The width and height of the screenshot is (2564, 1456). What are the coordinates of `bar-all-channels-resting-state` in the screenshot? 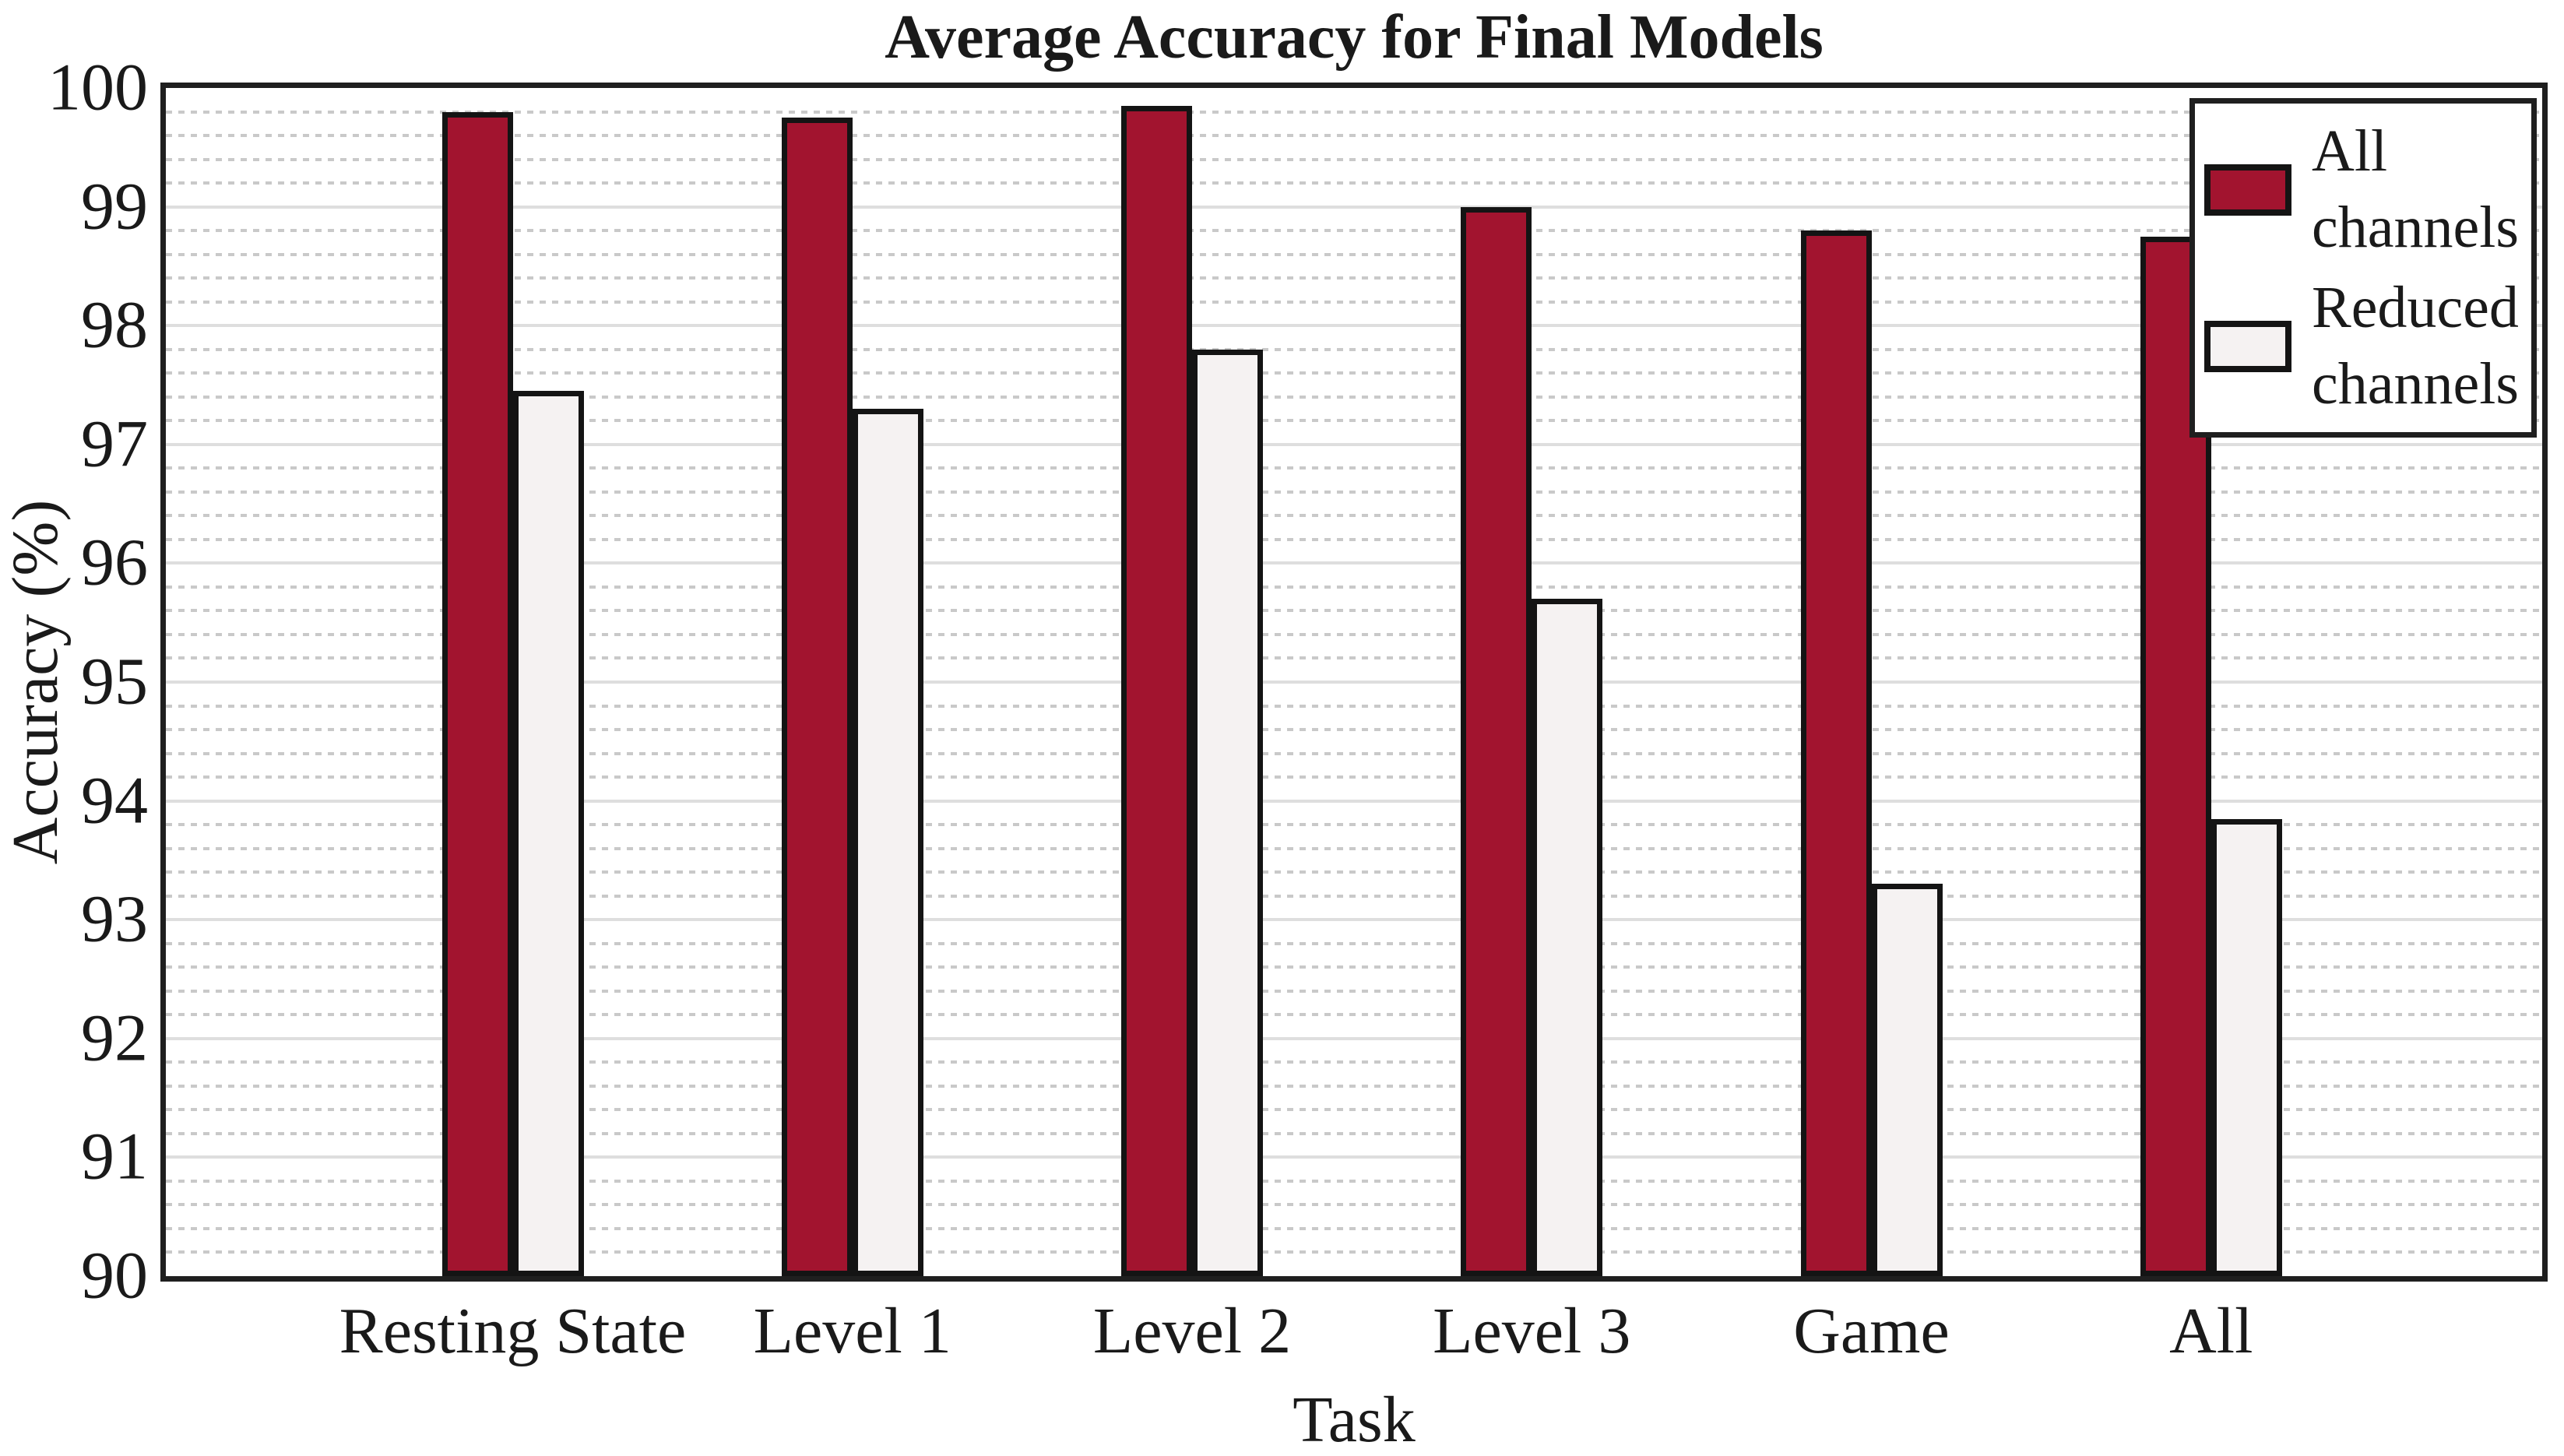 It's located at (477, 693).